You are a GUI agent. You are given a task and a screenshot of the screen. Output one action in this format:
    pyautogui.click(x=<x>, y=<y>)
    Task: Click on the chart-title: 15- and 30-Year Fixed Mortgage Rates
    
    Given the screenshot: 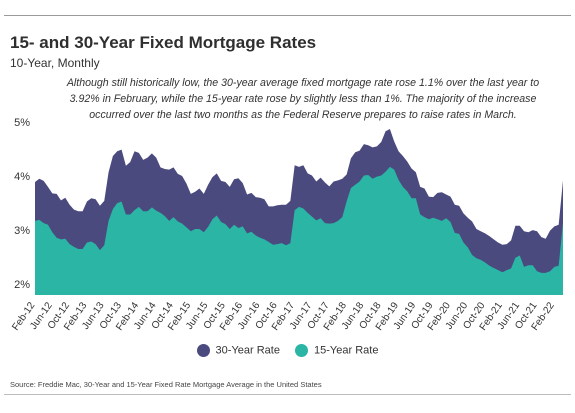 What is the action you would take?
    pyautogui.click(x=163, y=42)
    